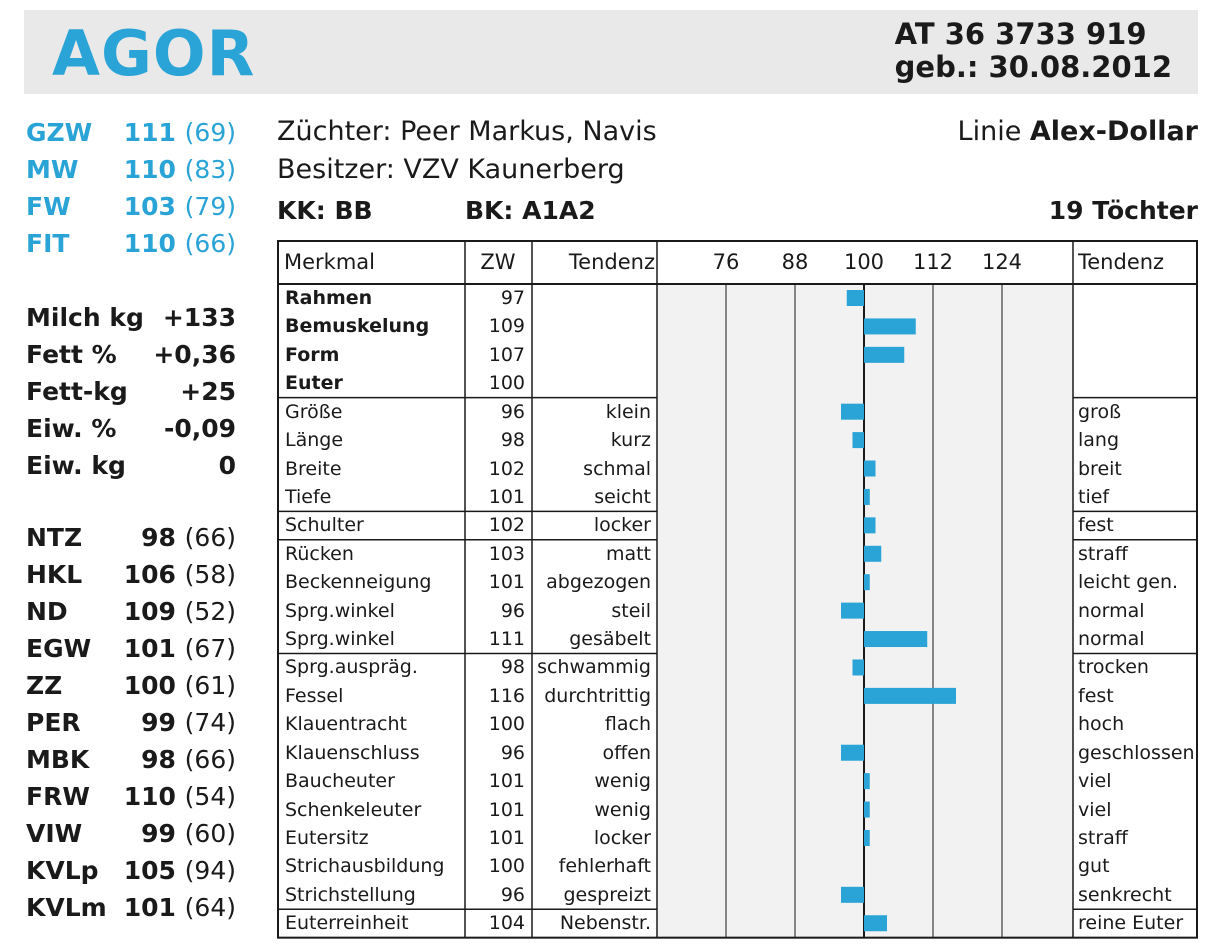  Describe the element at coordinates (933, 262) in the screenshot. I see `tick-label: 112` at that location.